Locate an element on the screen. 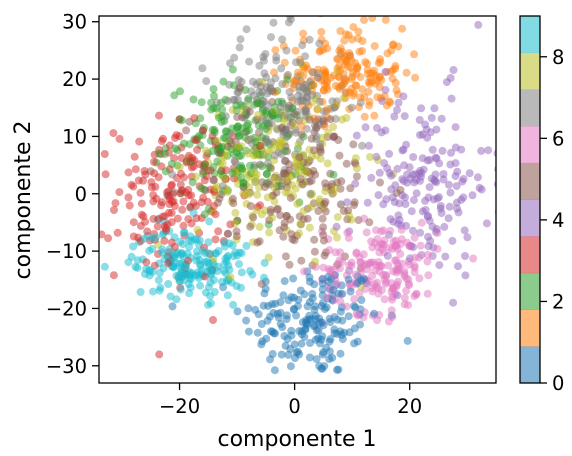 Image resolution: width=572 pixels, height=456 pixels. y-tick-label: 20 is located at coordinates (74, 79).